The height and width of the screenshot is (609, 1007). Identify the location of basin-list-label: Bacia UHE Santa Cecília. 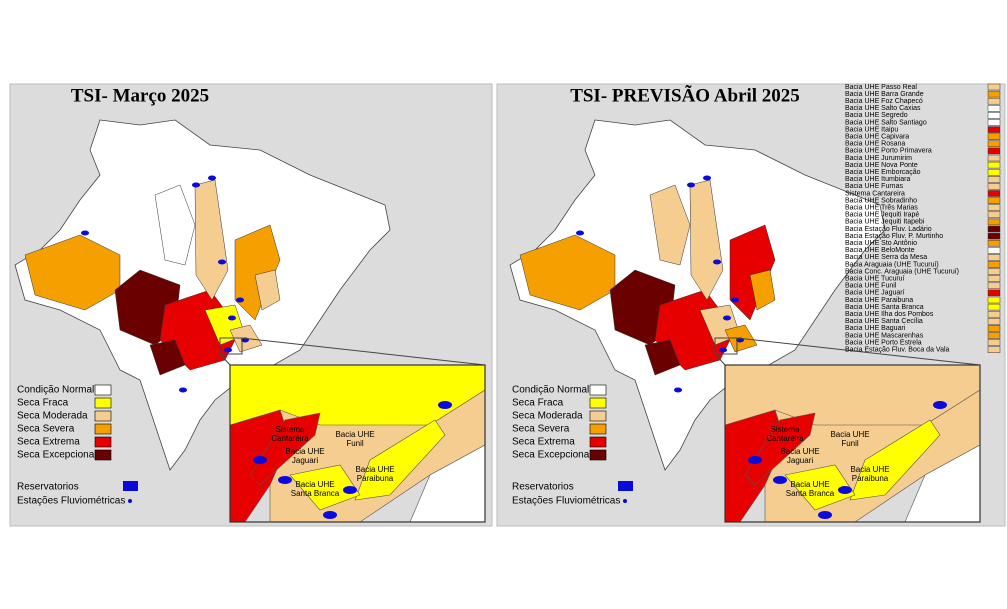
(884, 321).